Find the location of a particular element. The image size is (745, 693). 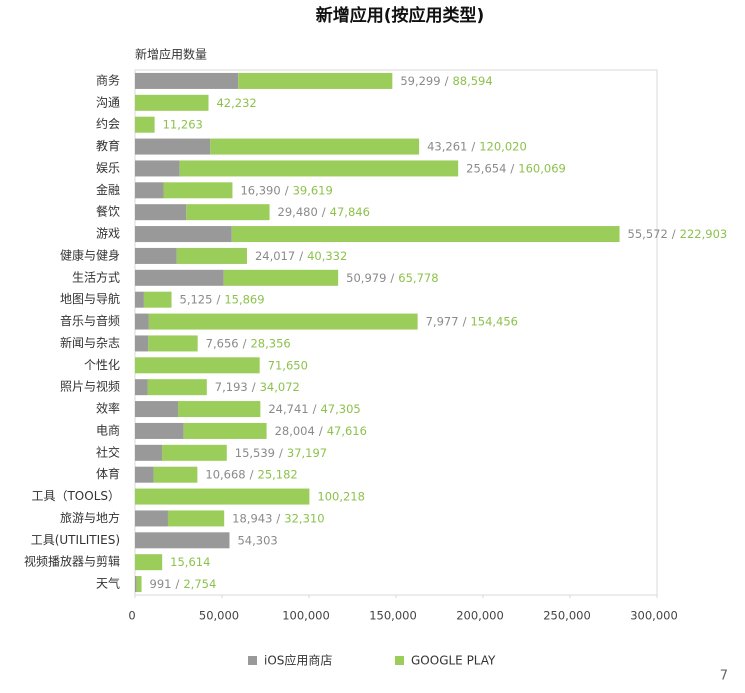

value-label-part: 100,218 is located at coordinates (341, 496).